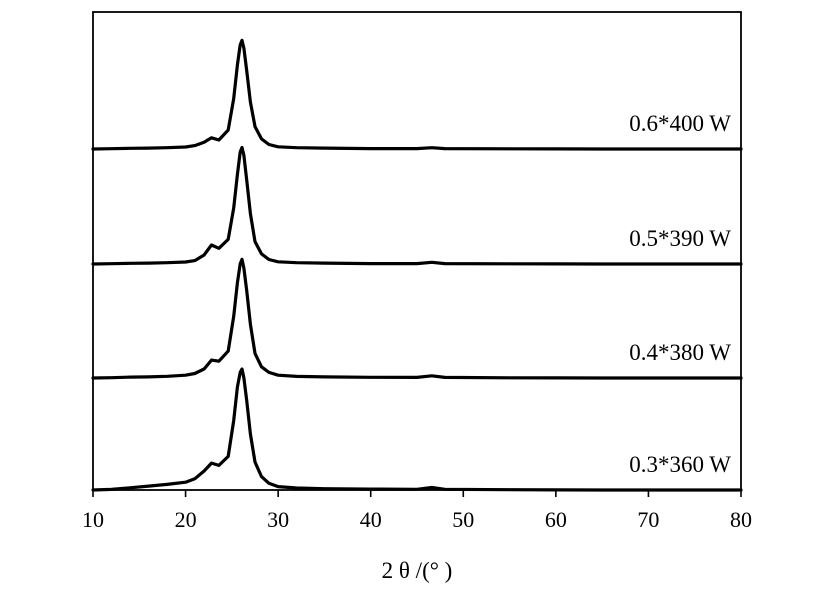 The width and height of the screenshot is (827, 591). What do you see at coordinates (680, 464) in the screenshot?
I see `series-label: 0.3*360 W` at bounding box center [680, 464].